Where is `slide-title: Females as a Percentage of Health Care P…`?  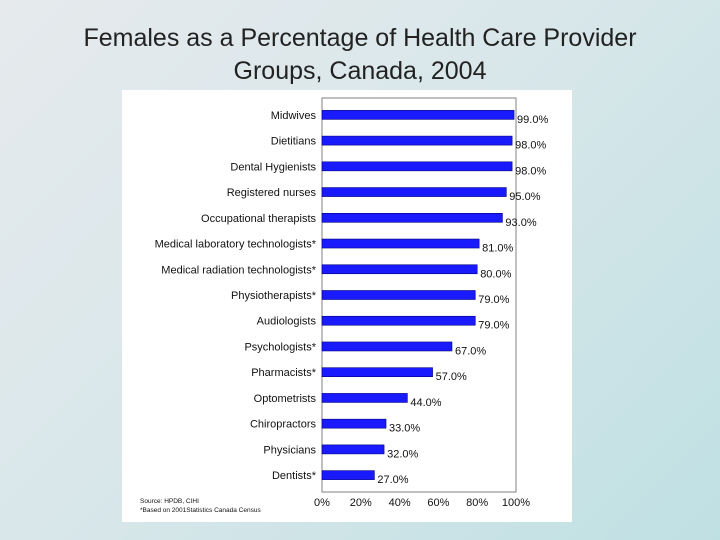 slide-title: Females as a Percentage of Health Care P… is located at coordinates (360, 55).